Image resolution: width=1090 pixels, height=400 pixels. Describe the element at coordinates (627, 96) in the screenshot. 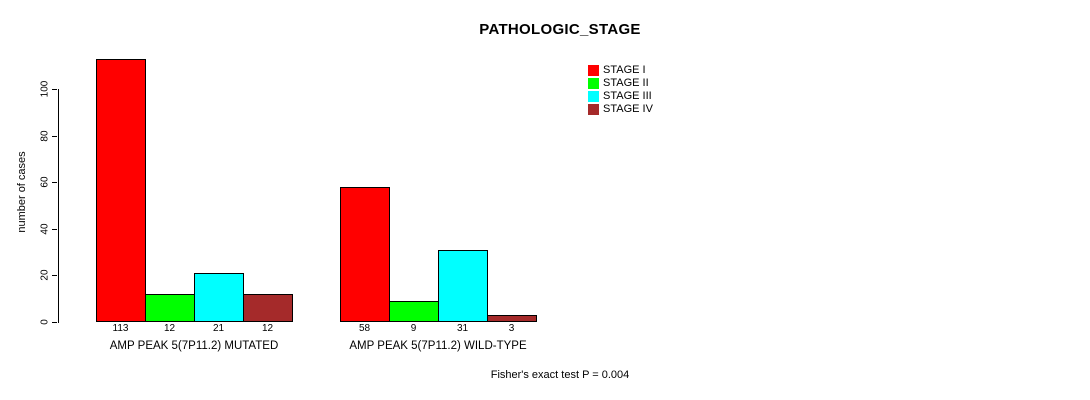

I see `legend-label: STAGE III` at that location.